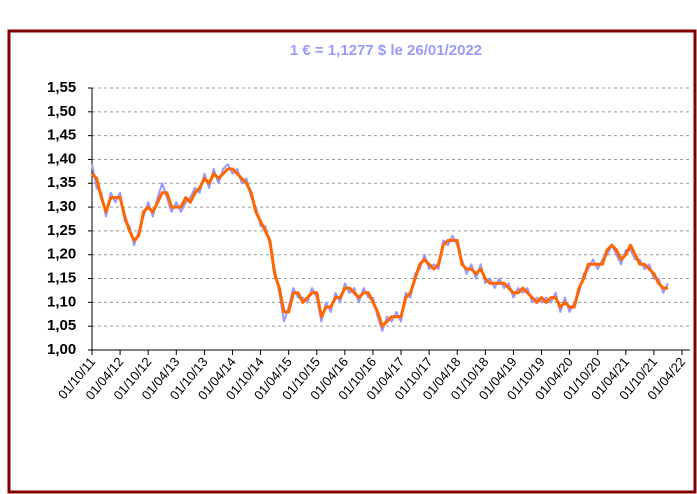  Describe the element at coordinates (61, 325) in the screenshot. I see `y-tick-label: 1,05` at that location.